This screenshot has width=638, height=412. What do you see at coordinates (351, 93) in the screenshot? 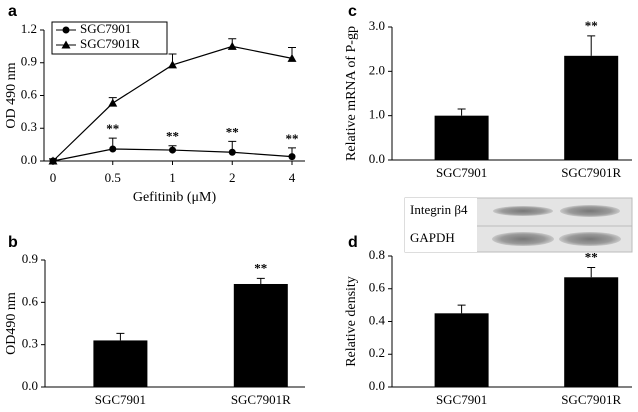
I see `y-axis-label: Relative mRNA of P-gp` at bounding box center [351, 93].